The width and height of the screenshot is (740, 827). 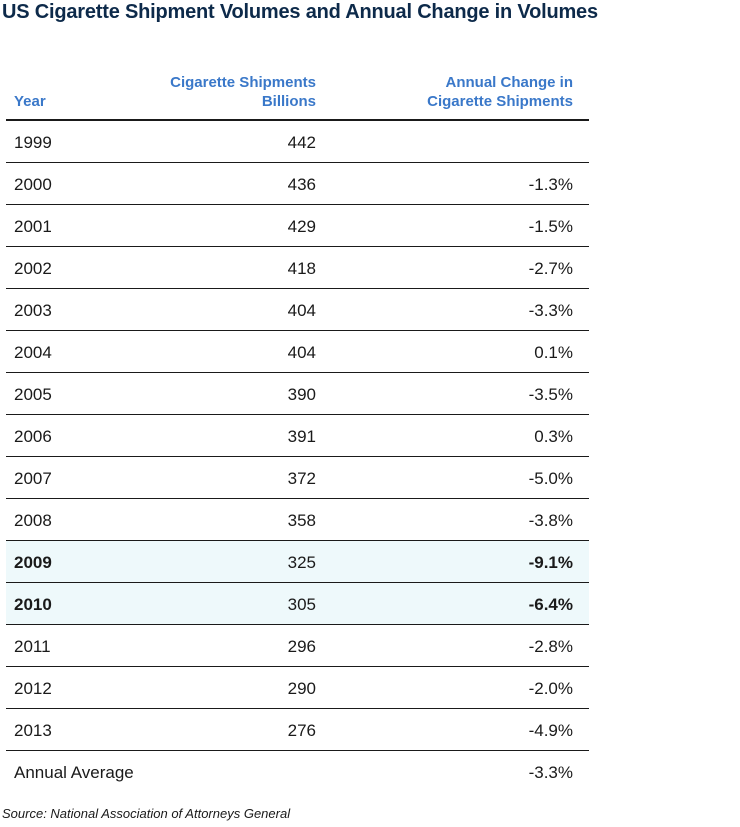 I want to click on change-cell: -6.4%, so click(x=550, y=604).